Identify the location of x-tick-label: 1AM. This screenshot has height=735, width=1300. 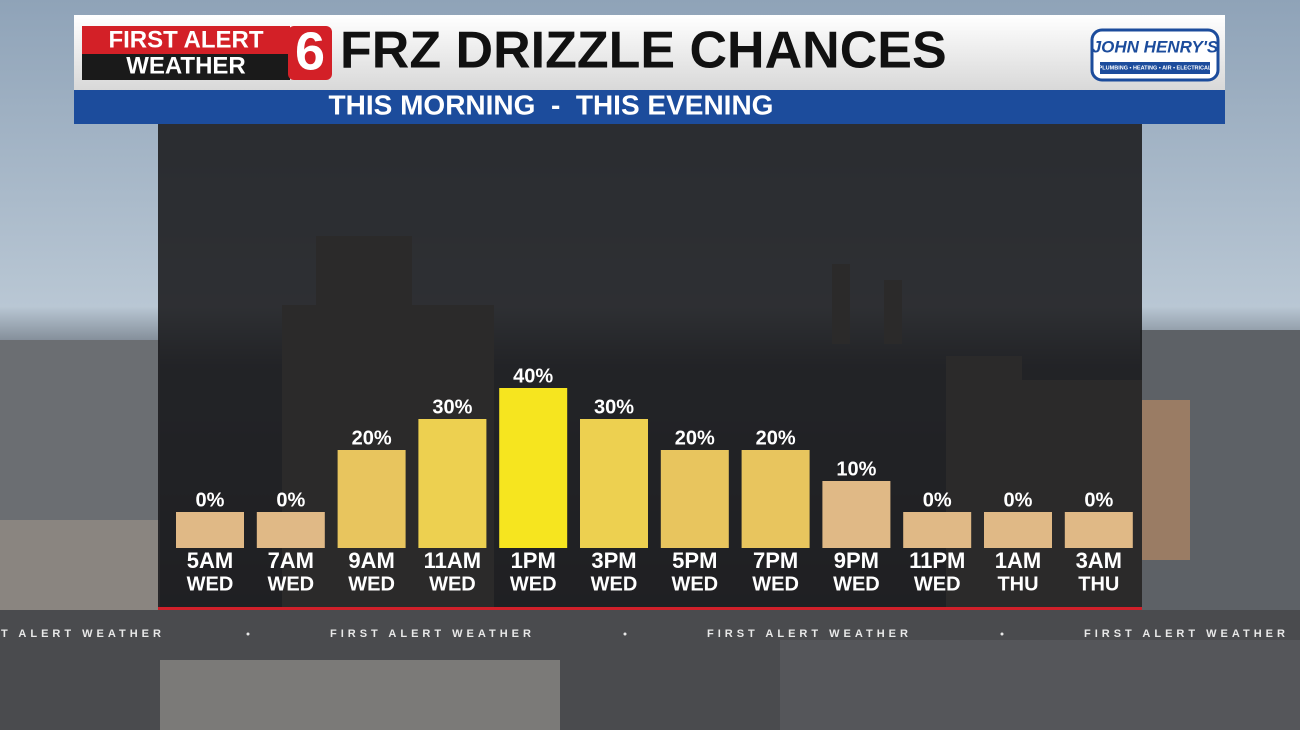
(1018, 560).